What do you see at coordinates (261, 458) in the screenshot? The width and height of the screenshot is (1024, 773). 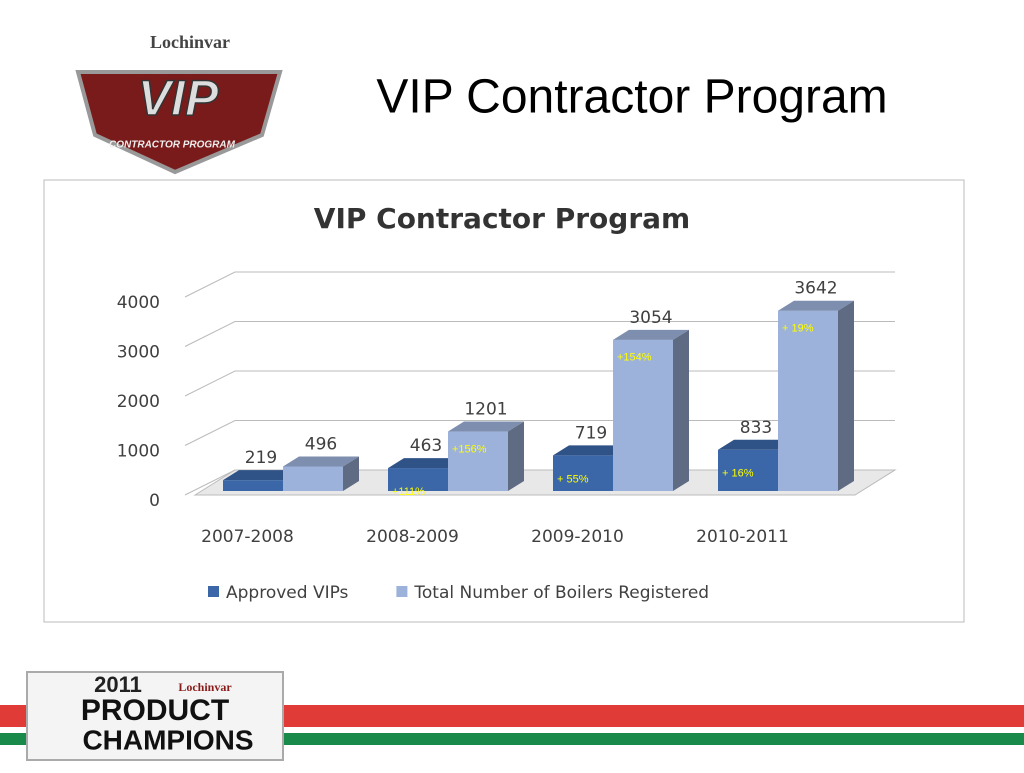 I see `data-label: 219` at bounding box center [261, 458].